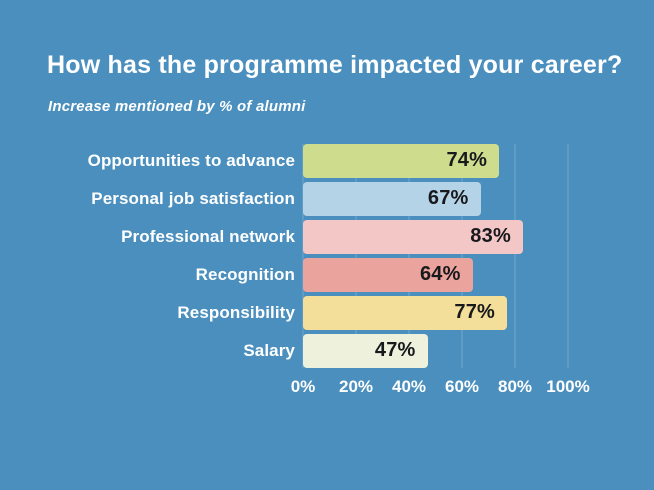 The height and width of the screenshot is (490, 654). I want to click on bar-value-label: 64%, so click(440, 274).